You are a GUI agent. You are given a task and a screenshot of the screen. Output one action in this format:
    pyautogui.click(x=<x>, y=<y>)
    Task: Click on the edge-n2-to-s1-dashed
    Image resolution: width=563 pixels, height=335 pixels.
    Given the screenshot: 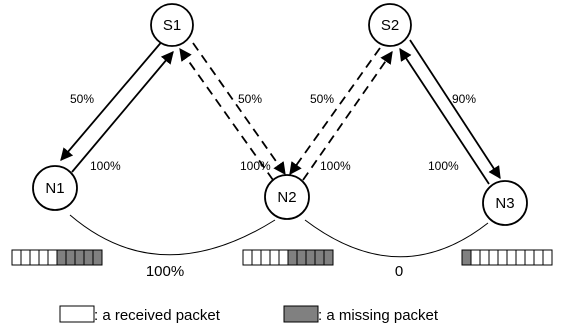 What is the action you would take?
    pyautogui.click(x=226, y=114)
    